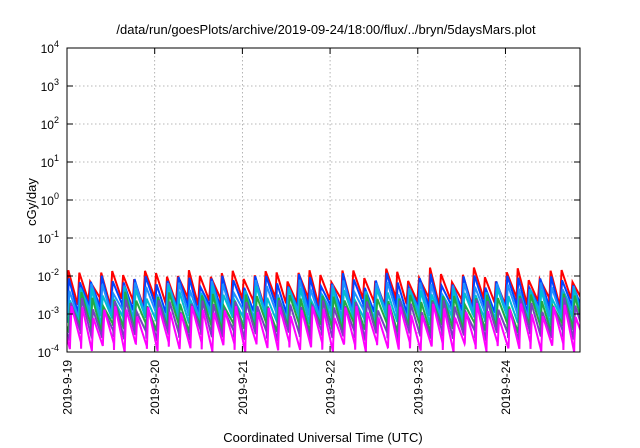 The height and width of the screenshot is (448, 640). What do you see at coordinates (48, 313) in the screenshot?
I see `y-tick-label: 10⁻³` at bounding box center [48, 313].